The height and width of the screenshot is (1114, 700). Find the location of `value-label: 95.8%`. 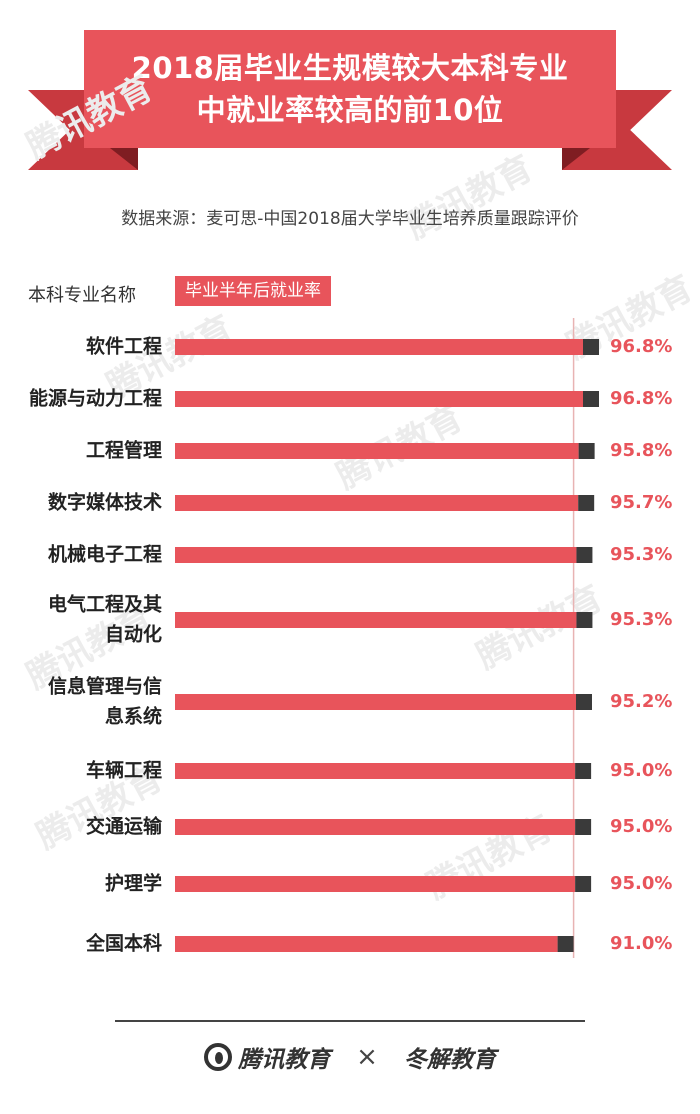

value-label: 95.8% is located at coordinates (641, 450).